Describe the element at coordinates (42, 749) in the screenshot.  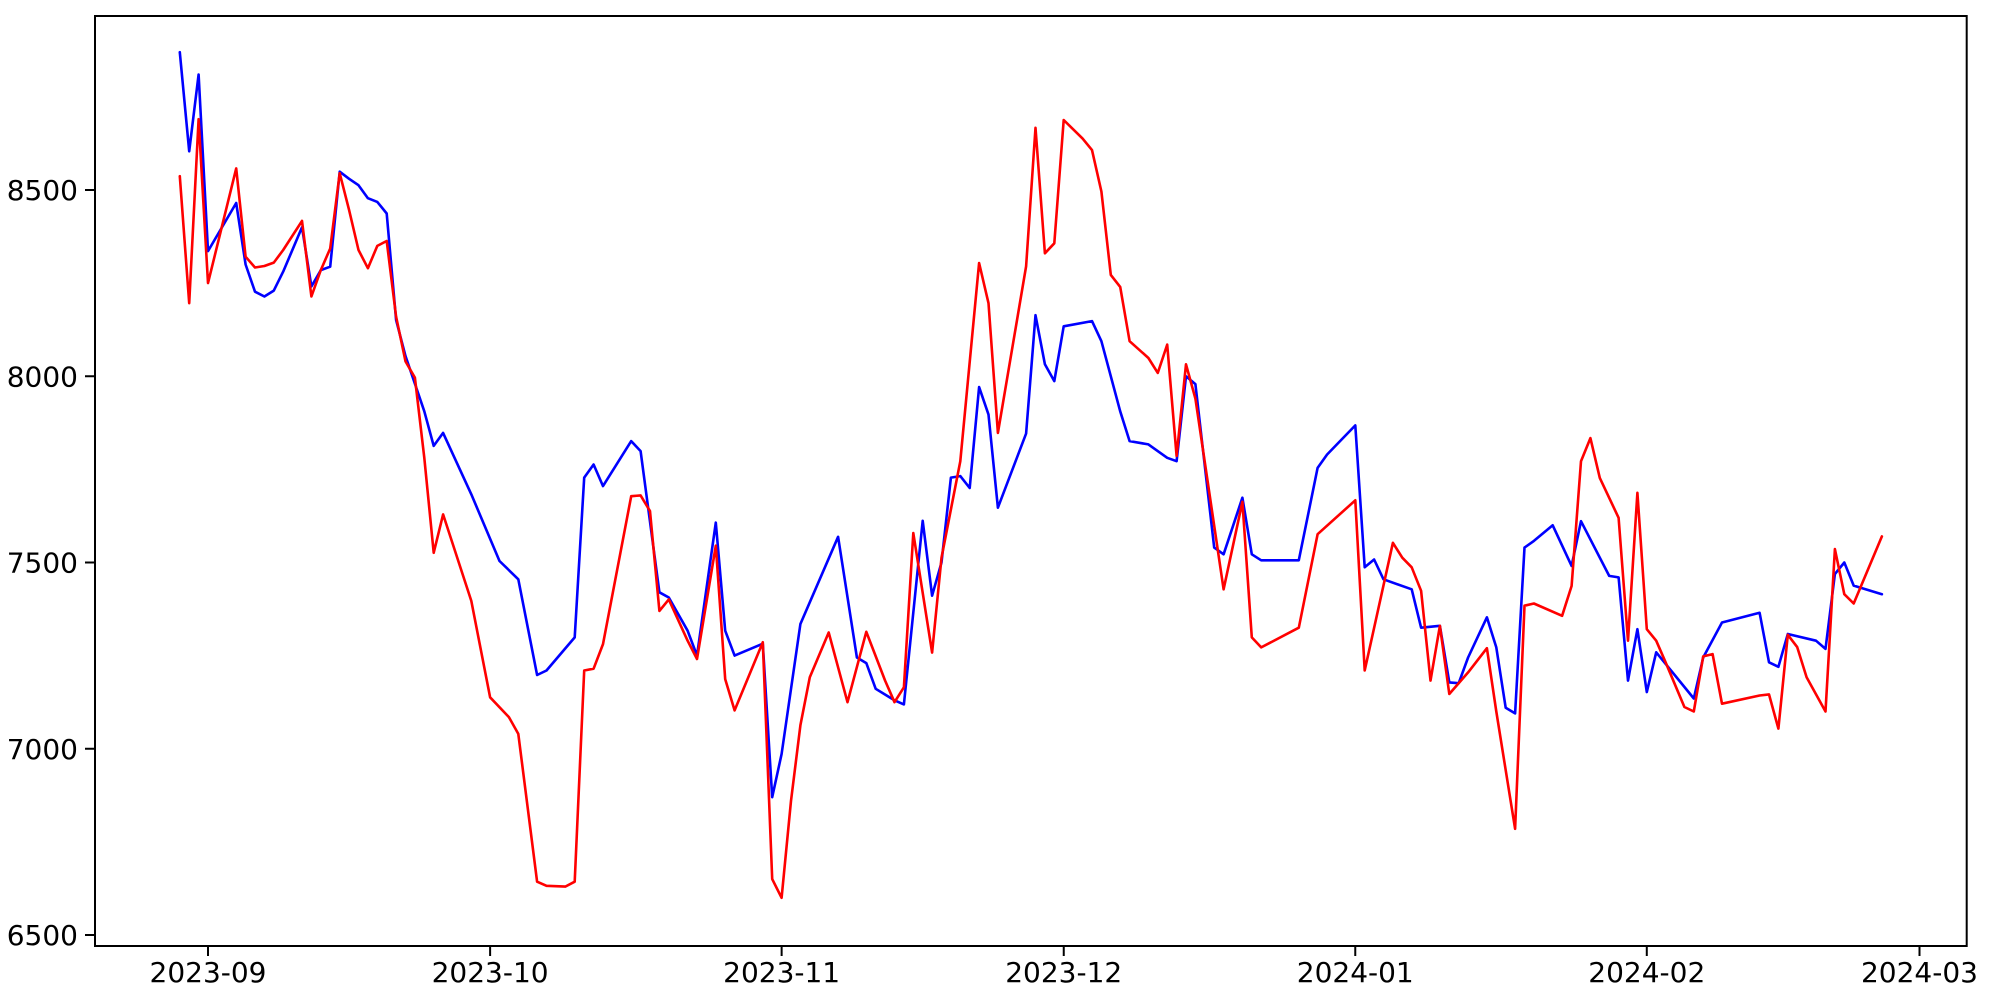
I see `y-tick-label: 7000` at that location.